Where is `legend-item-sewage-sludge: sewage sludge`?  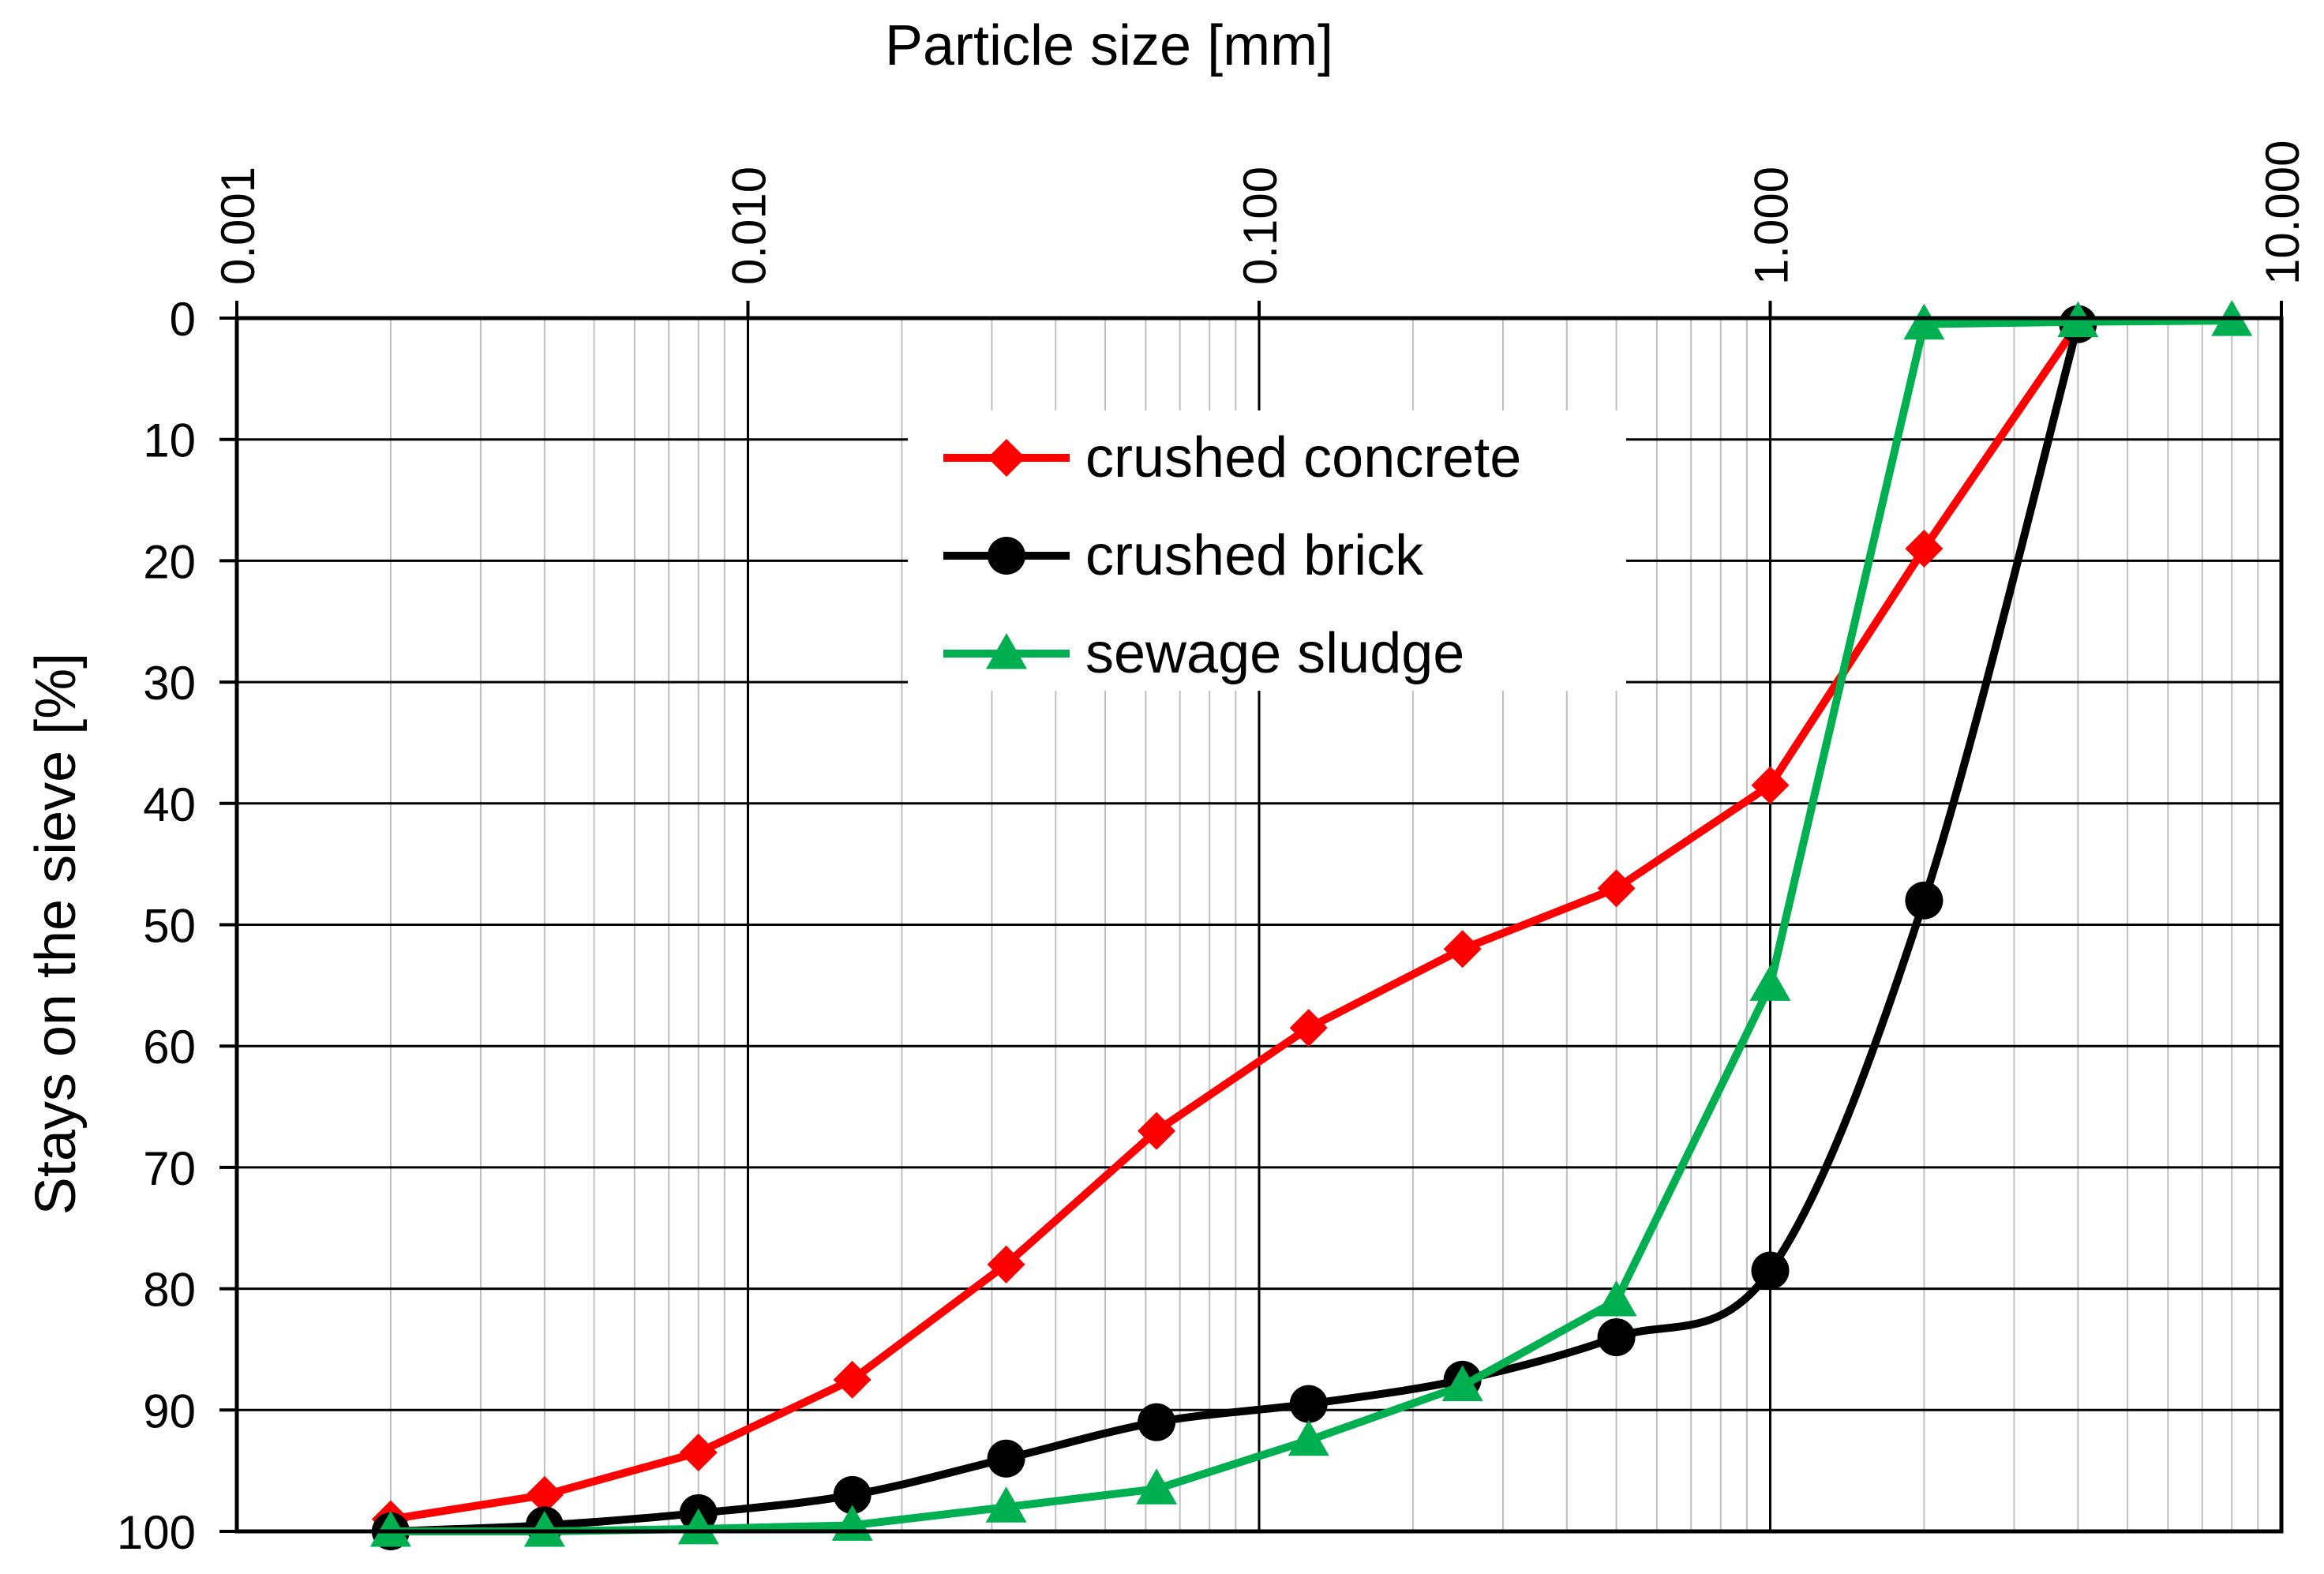 legend-item-sewage-sludge: sewage sludge is located at coordinates (1203, 653).